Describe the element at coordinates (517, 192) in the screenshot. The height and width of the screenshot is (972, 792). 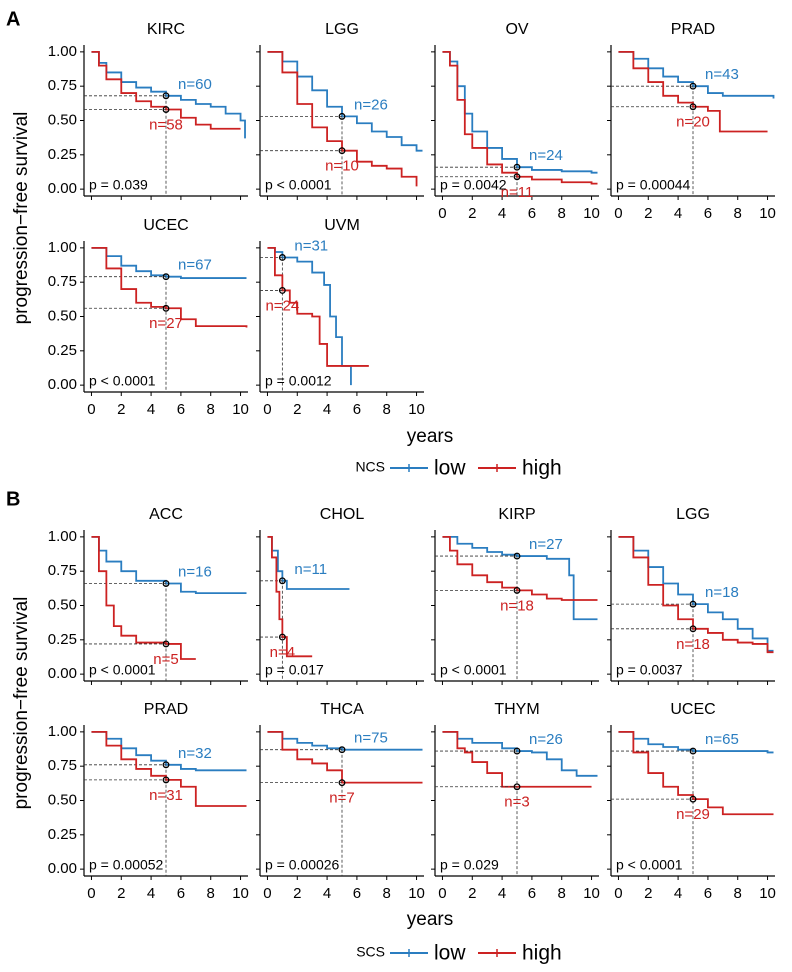
I see `n-label: n=11` at that location.